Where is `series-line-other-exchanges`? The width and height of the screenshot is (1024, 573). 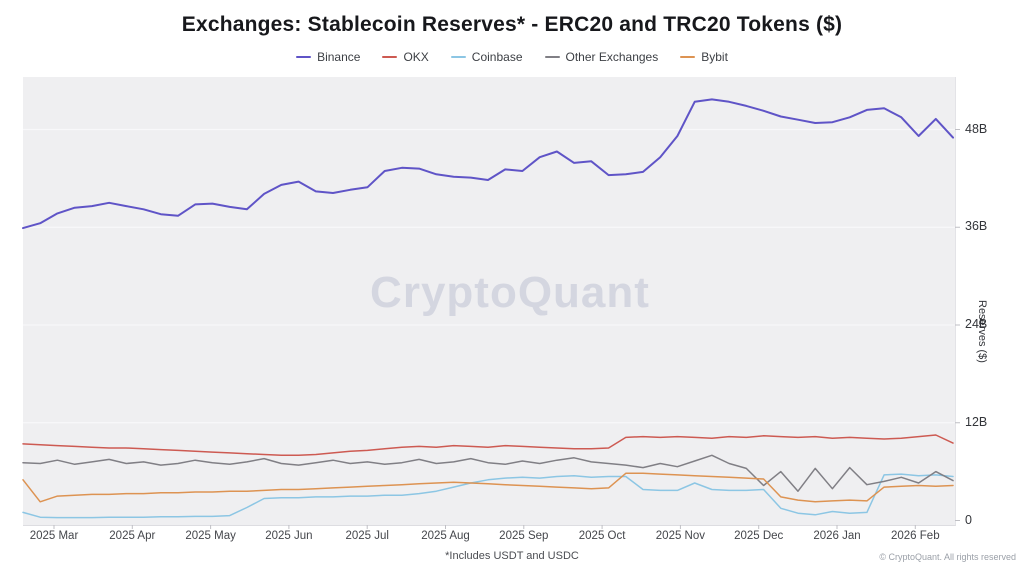
series-line-other-exchanges is located at coordinates (488, 473).